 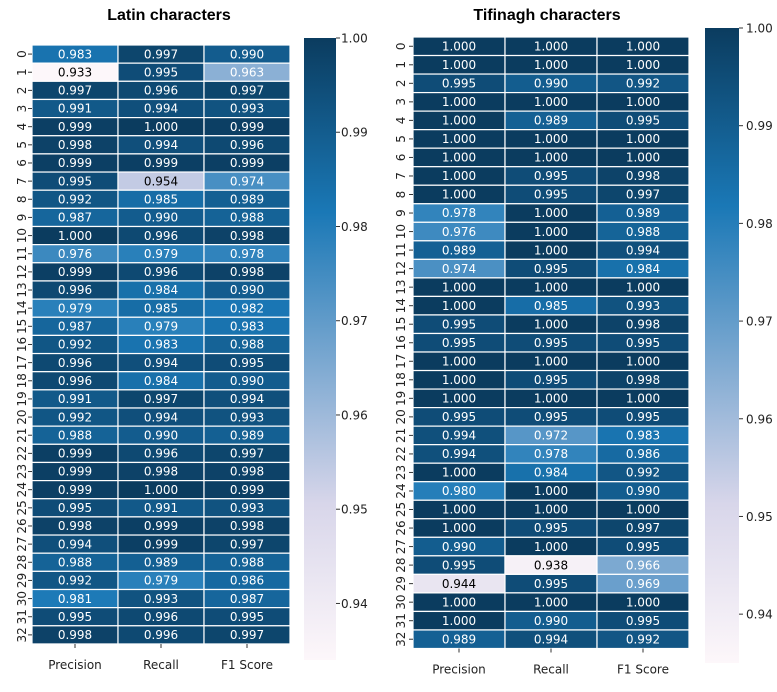 I want to click on tifinagh-cell-value: 0.984, so click(x=551, y=473).